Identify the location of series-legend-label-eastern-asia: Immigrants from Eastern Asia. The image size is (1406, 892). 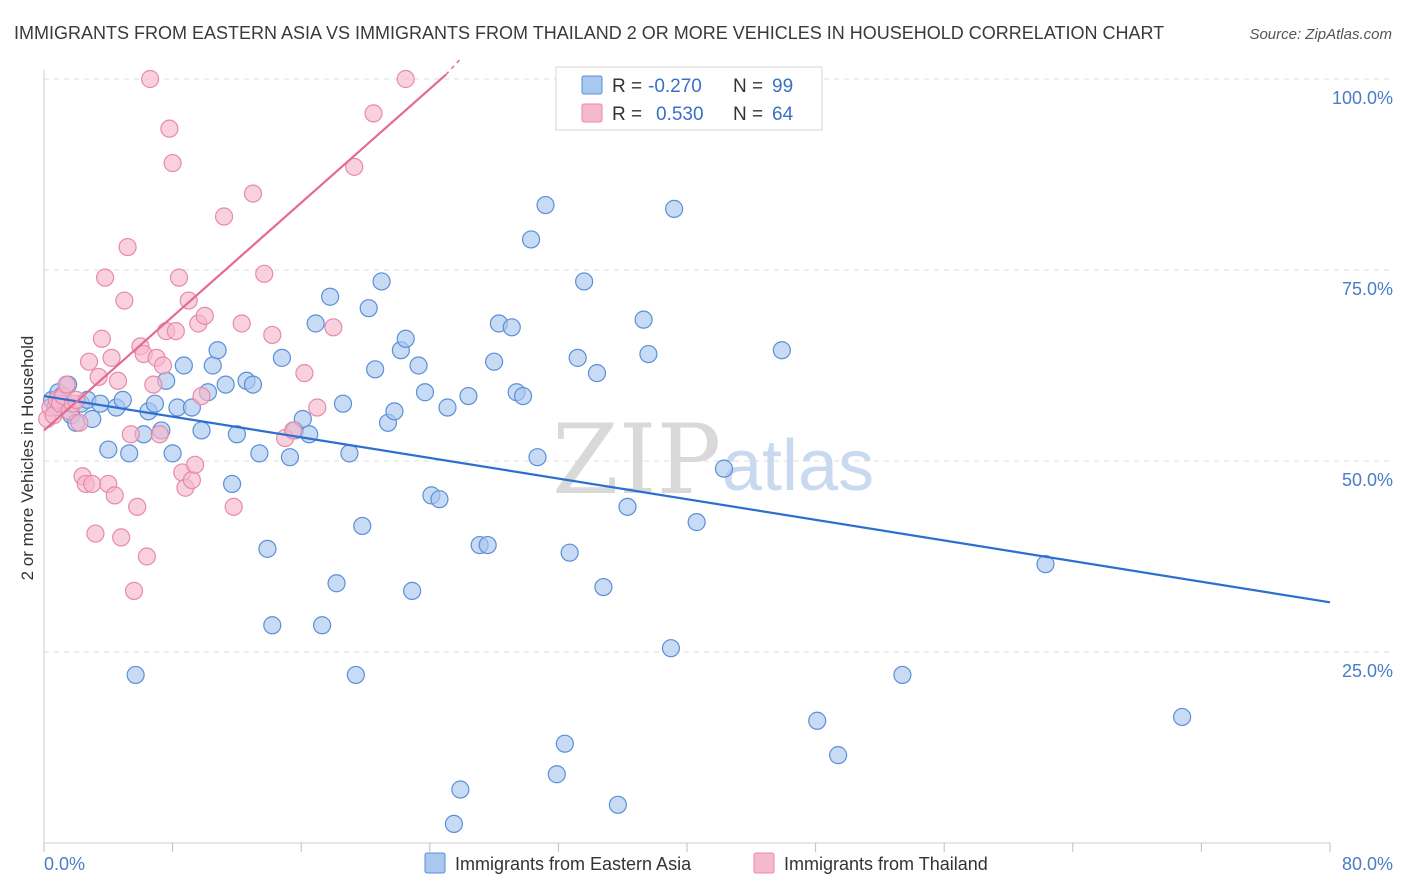
(573, 864).